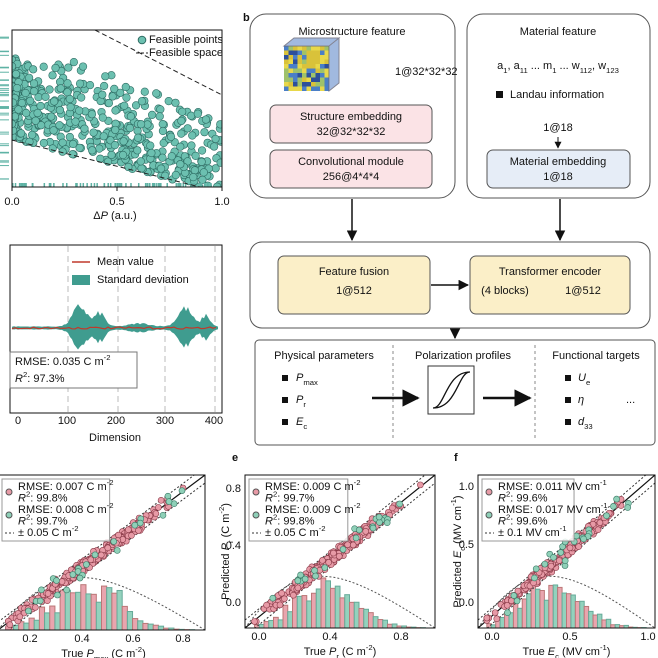 The height and width of the screenshot is (658, 658). What do you see at coordinates (505, 291) in the screenshot?
I see `module-size: (4 blocks)` at bounding box center [505, 291].